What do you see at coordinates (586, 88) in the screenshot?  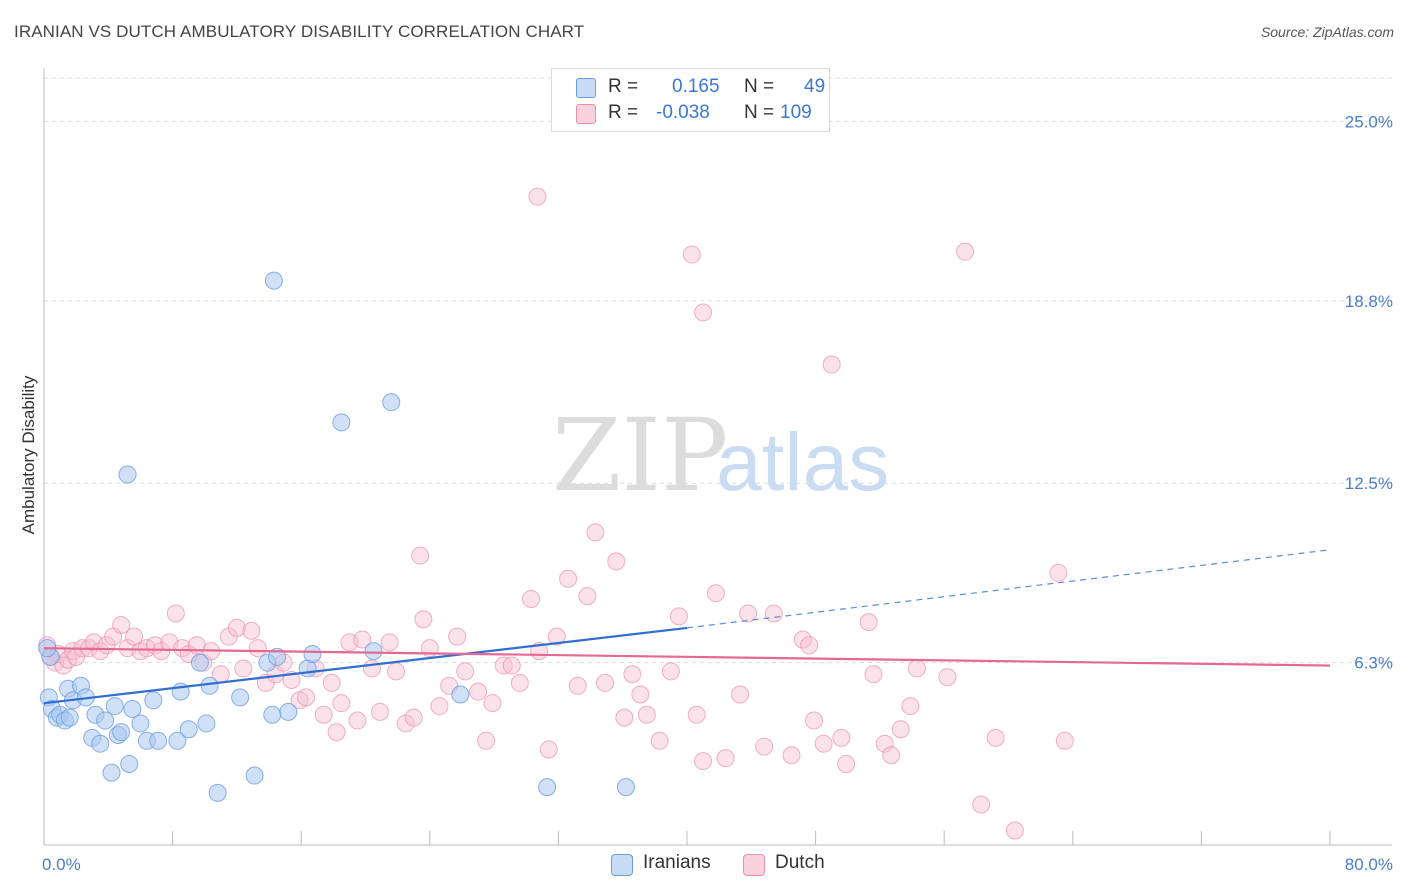 I see `legend-swatch-blue` at bounding box center [586, 88].